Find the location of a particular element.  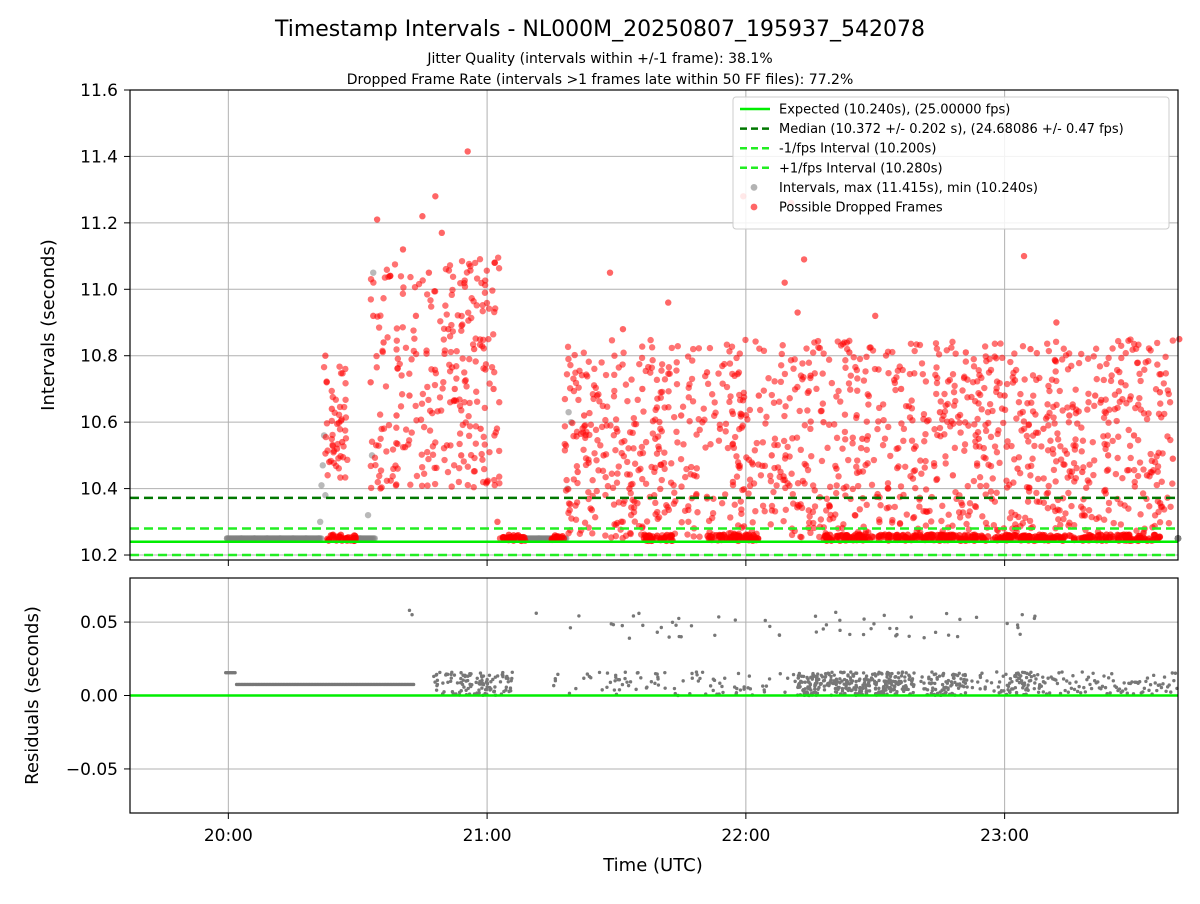

y-tick-label: 11.0 is located at coordinates (99, 290).